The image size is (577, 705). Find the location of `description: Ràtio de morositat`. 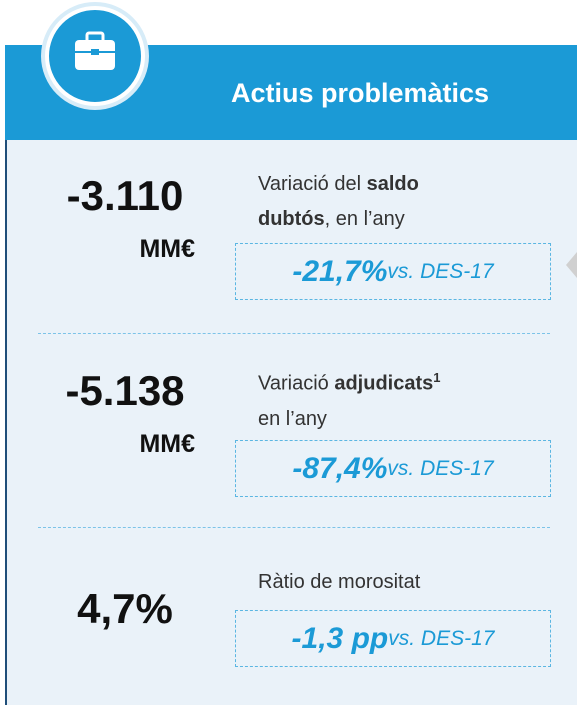

description: Ràtio de morositat is located at coordinates (339, 582).